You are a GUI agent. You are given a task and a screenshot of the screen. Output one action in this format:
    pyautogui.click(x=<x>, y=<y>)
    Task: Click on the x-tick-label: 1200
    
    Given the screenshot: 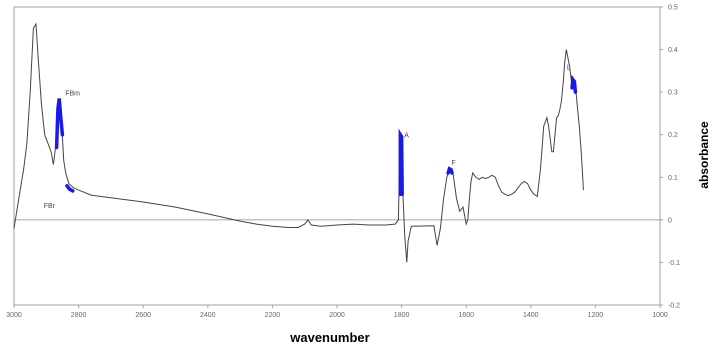 What is the action you would take?
    pyautogui.click(x=596, y=315)
    